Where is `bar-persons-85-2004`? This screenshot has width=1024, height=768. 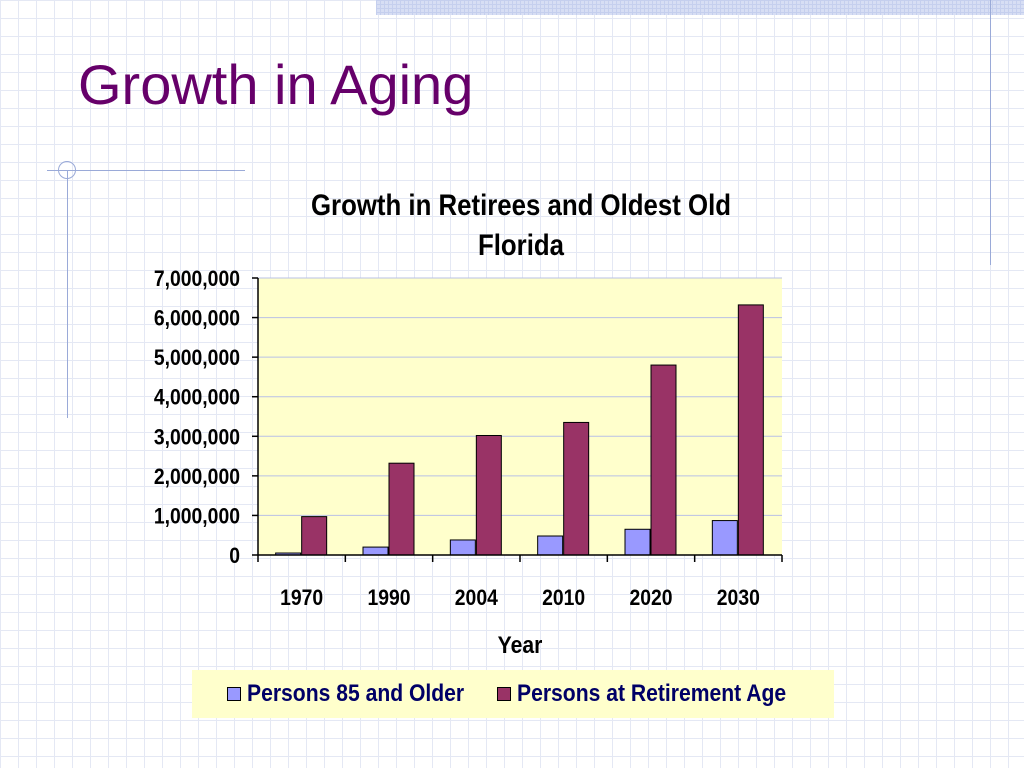
bar-persons-85-2004 is located at coordinates (462, 547).